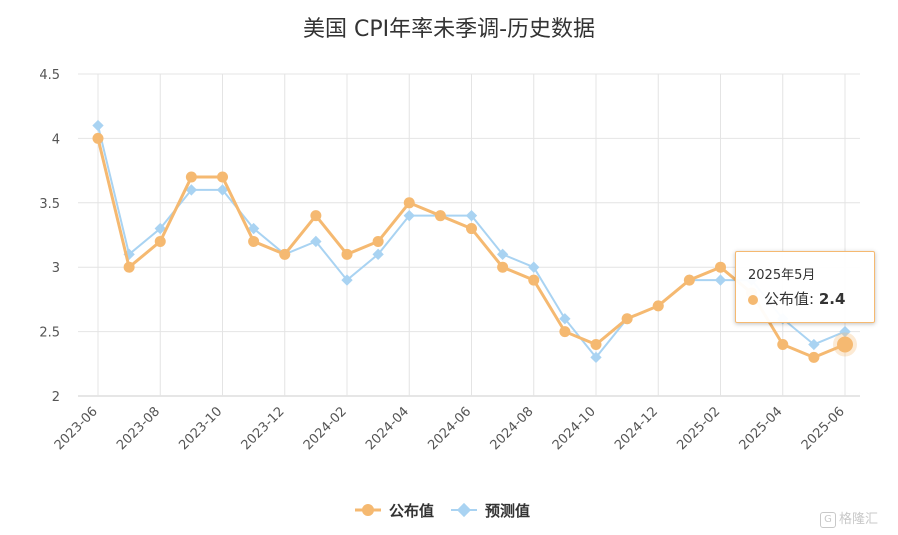 This screenshot has width=898, height=535. I want to click on x-tick-label: 2025-06, so click(823, 428).